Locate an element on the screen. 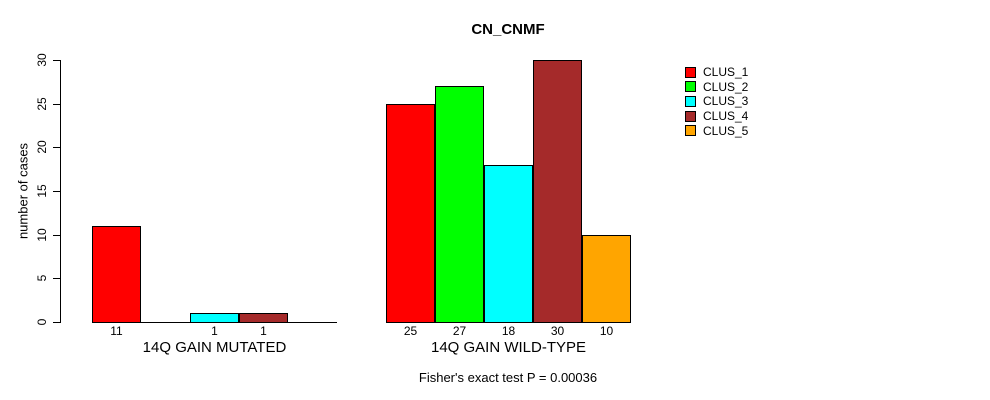 The height and width of the screenshot is (400, 990). group-label: 14Q GAIN WILD-TYPE is located at coordinates (508, 347).